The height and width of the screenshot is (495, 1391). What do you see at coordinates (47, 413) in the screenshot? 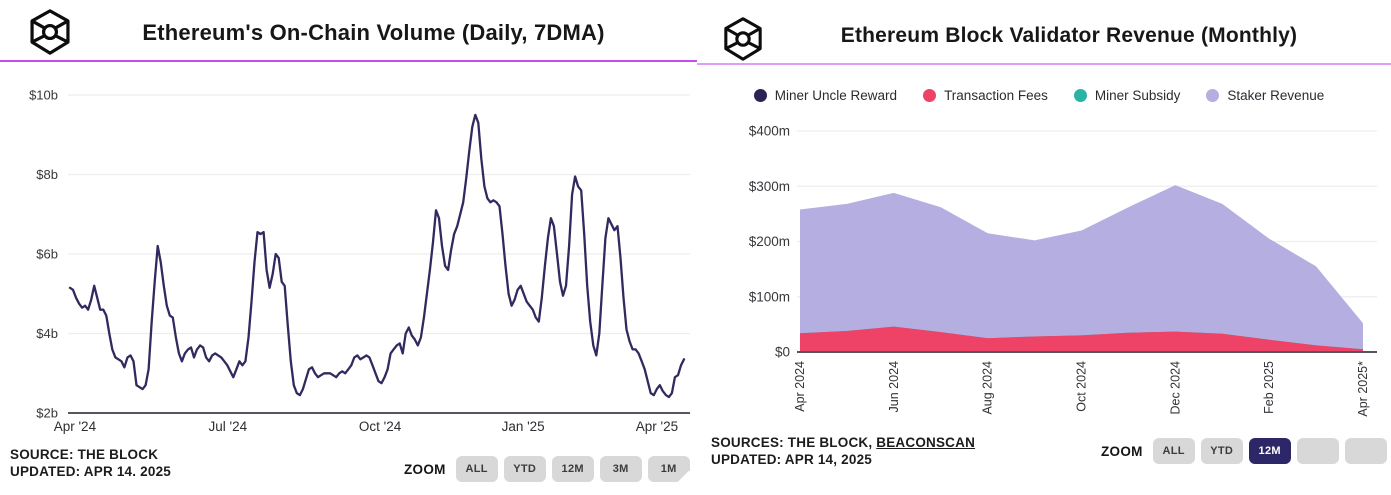
I see `y-axis-tick-label: $2b` at bounding box center [47, 413].